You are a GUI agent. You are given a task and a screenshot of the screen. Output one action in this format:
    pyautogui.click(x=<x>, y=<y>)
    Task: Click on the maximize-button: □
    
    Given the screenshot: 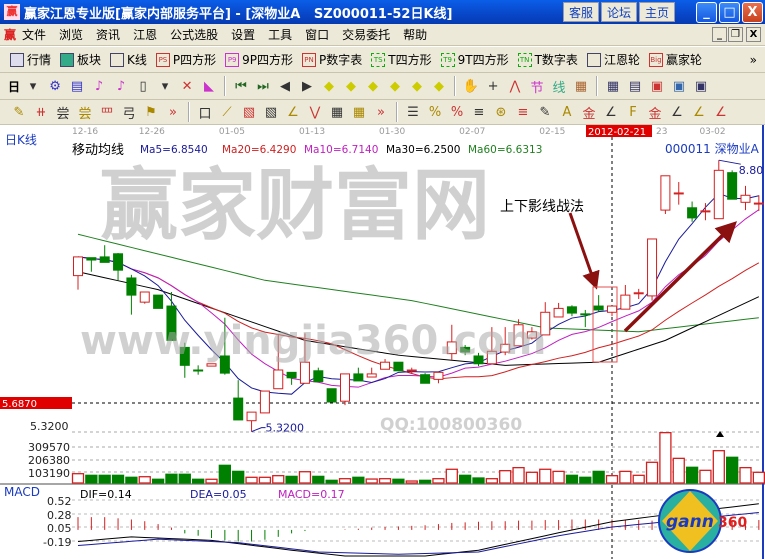 What is the action you would take?
    pyautogui.click(x=729, y=12)
    